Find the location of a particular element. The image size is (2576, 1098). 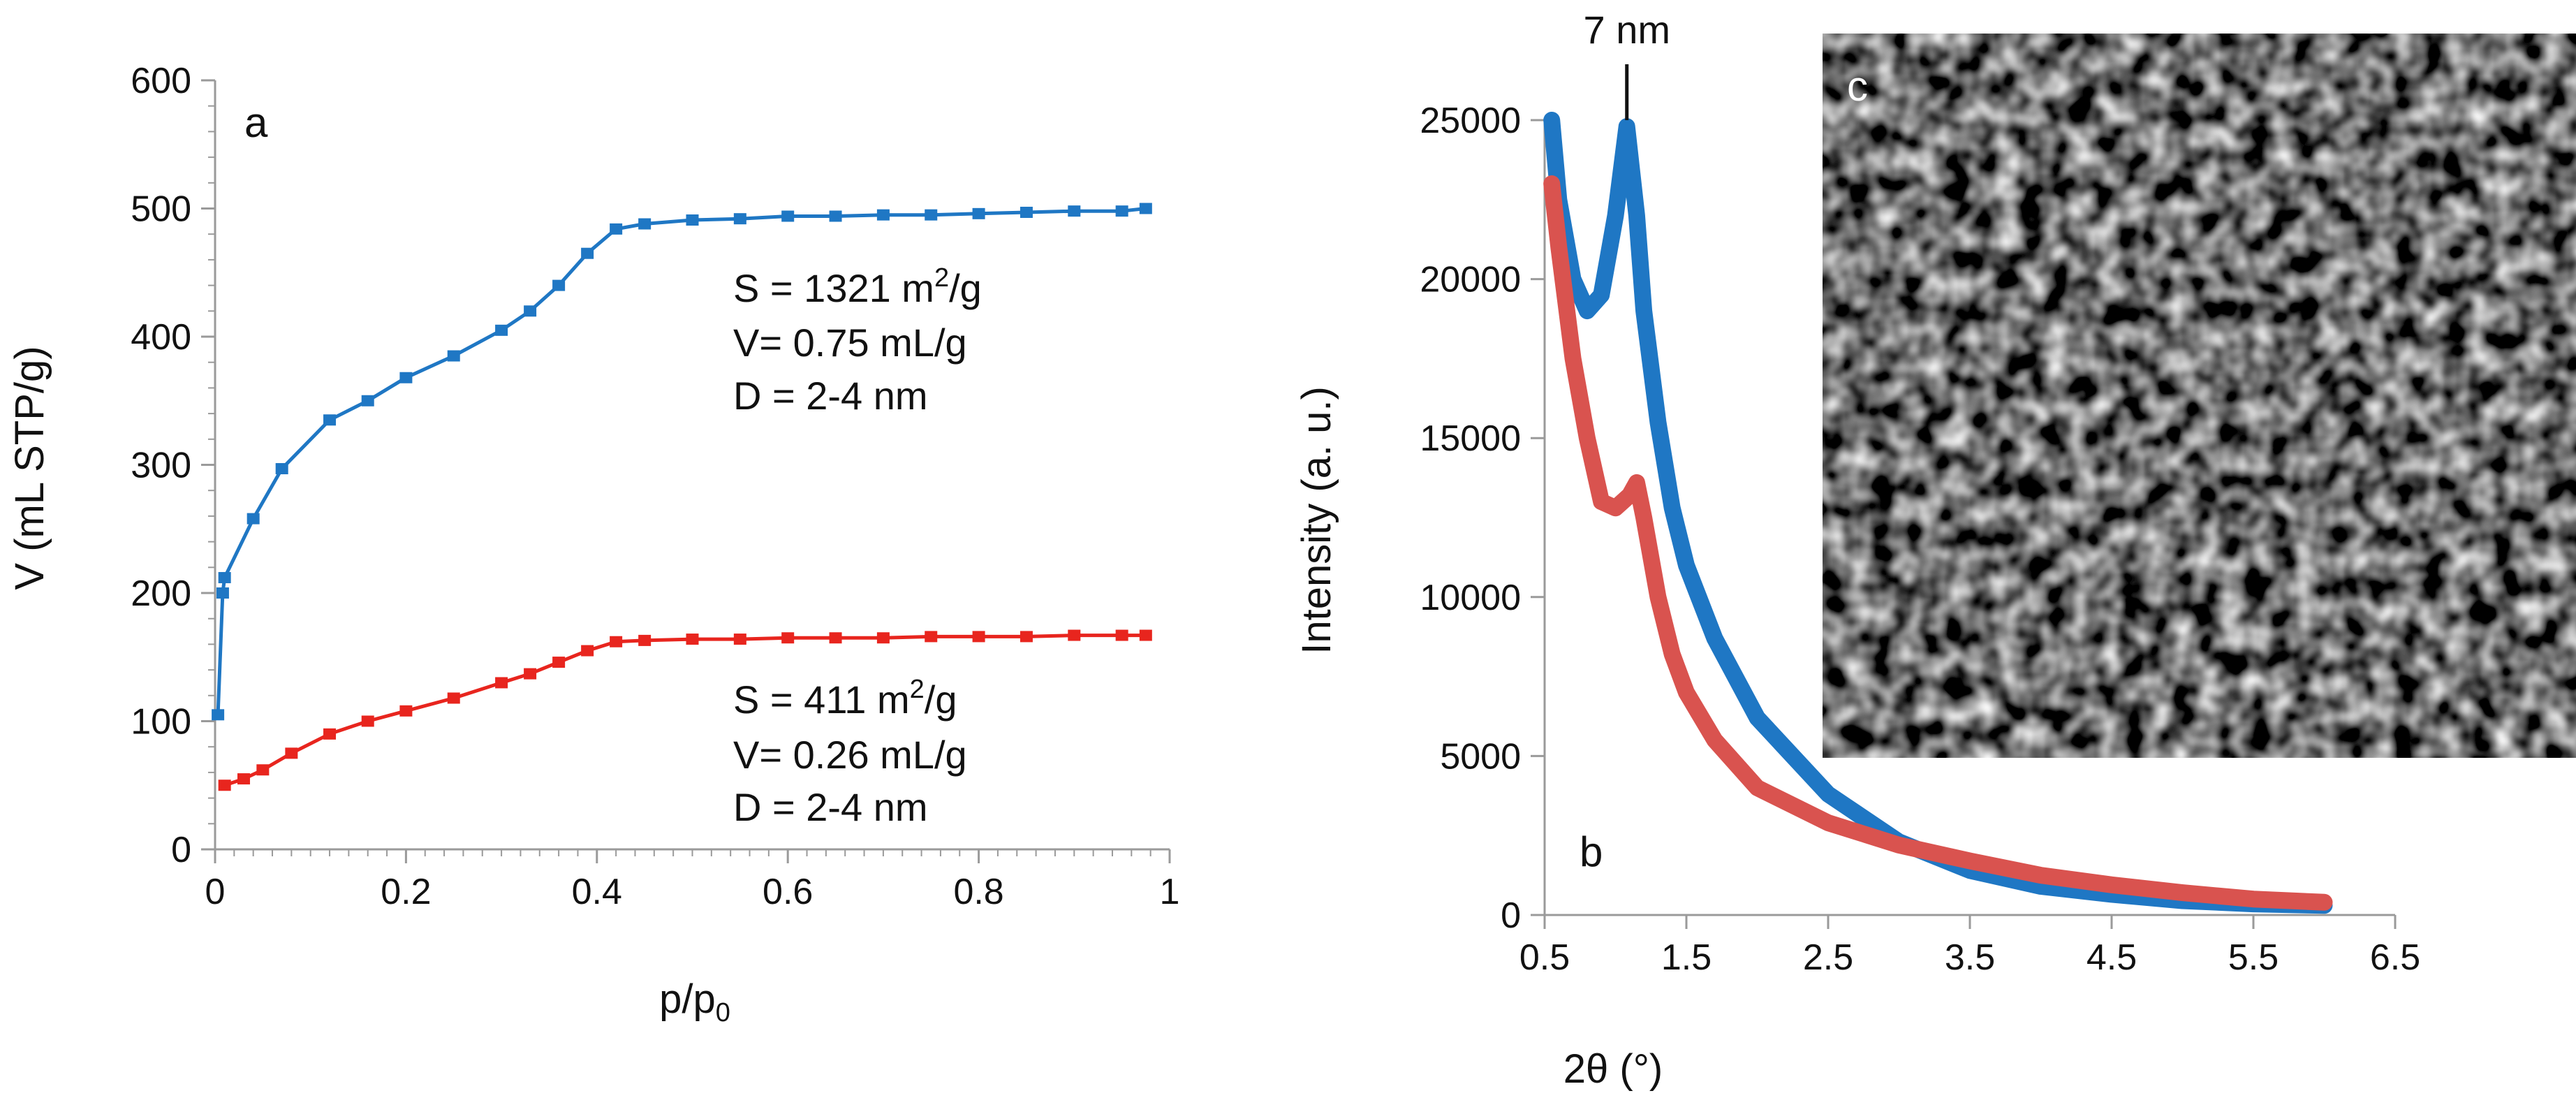

a-y-tick-label: 300 is located at coordinates (161, 466).